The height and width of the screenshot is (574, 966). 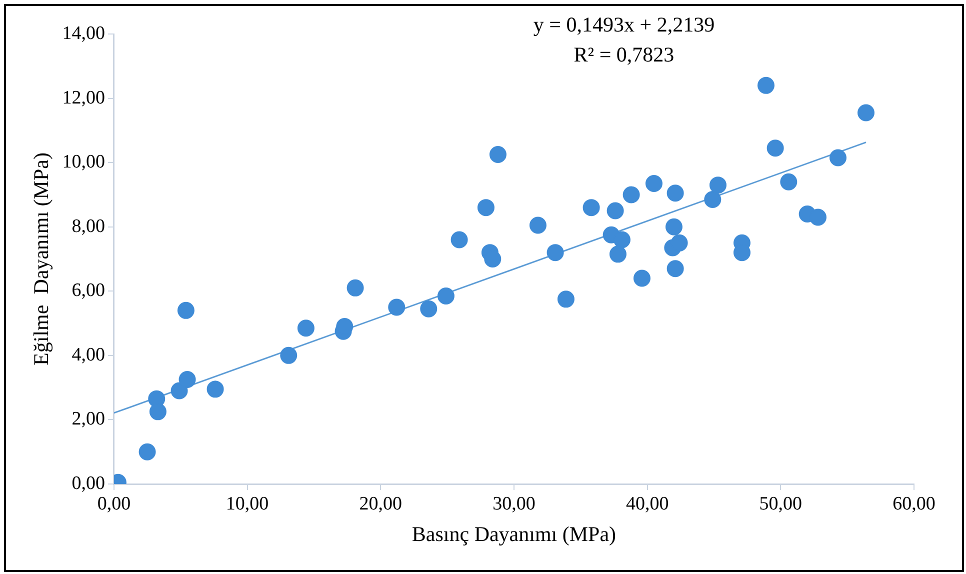 I want to click on x-axis-title: Basınç Dayanımı (MPa), so click(x=514, y=534).